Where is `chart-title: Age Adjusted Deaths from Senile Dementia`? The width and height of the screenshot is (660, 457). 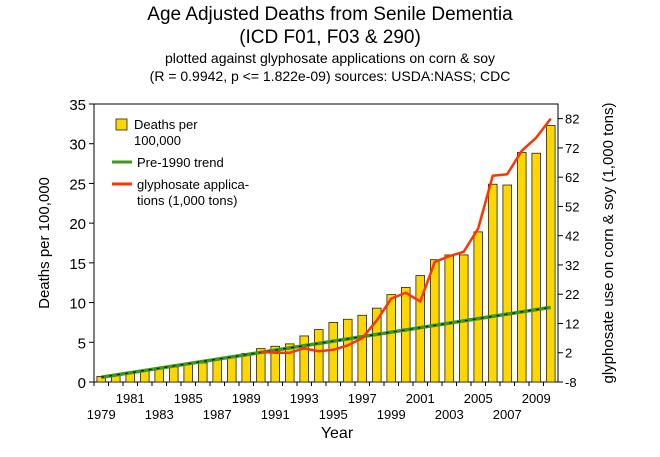
chart-title: Age Adjusted Deaths from Senile Dementia is located at coordinates (330, 14).